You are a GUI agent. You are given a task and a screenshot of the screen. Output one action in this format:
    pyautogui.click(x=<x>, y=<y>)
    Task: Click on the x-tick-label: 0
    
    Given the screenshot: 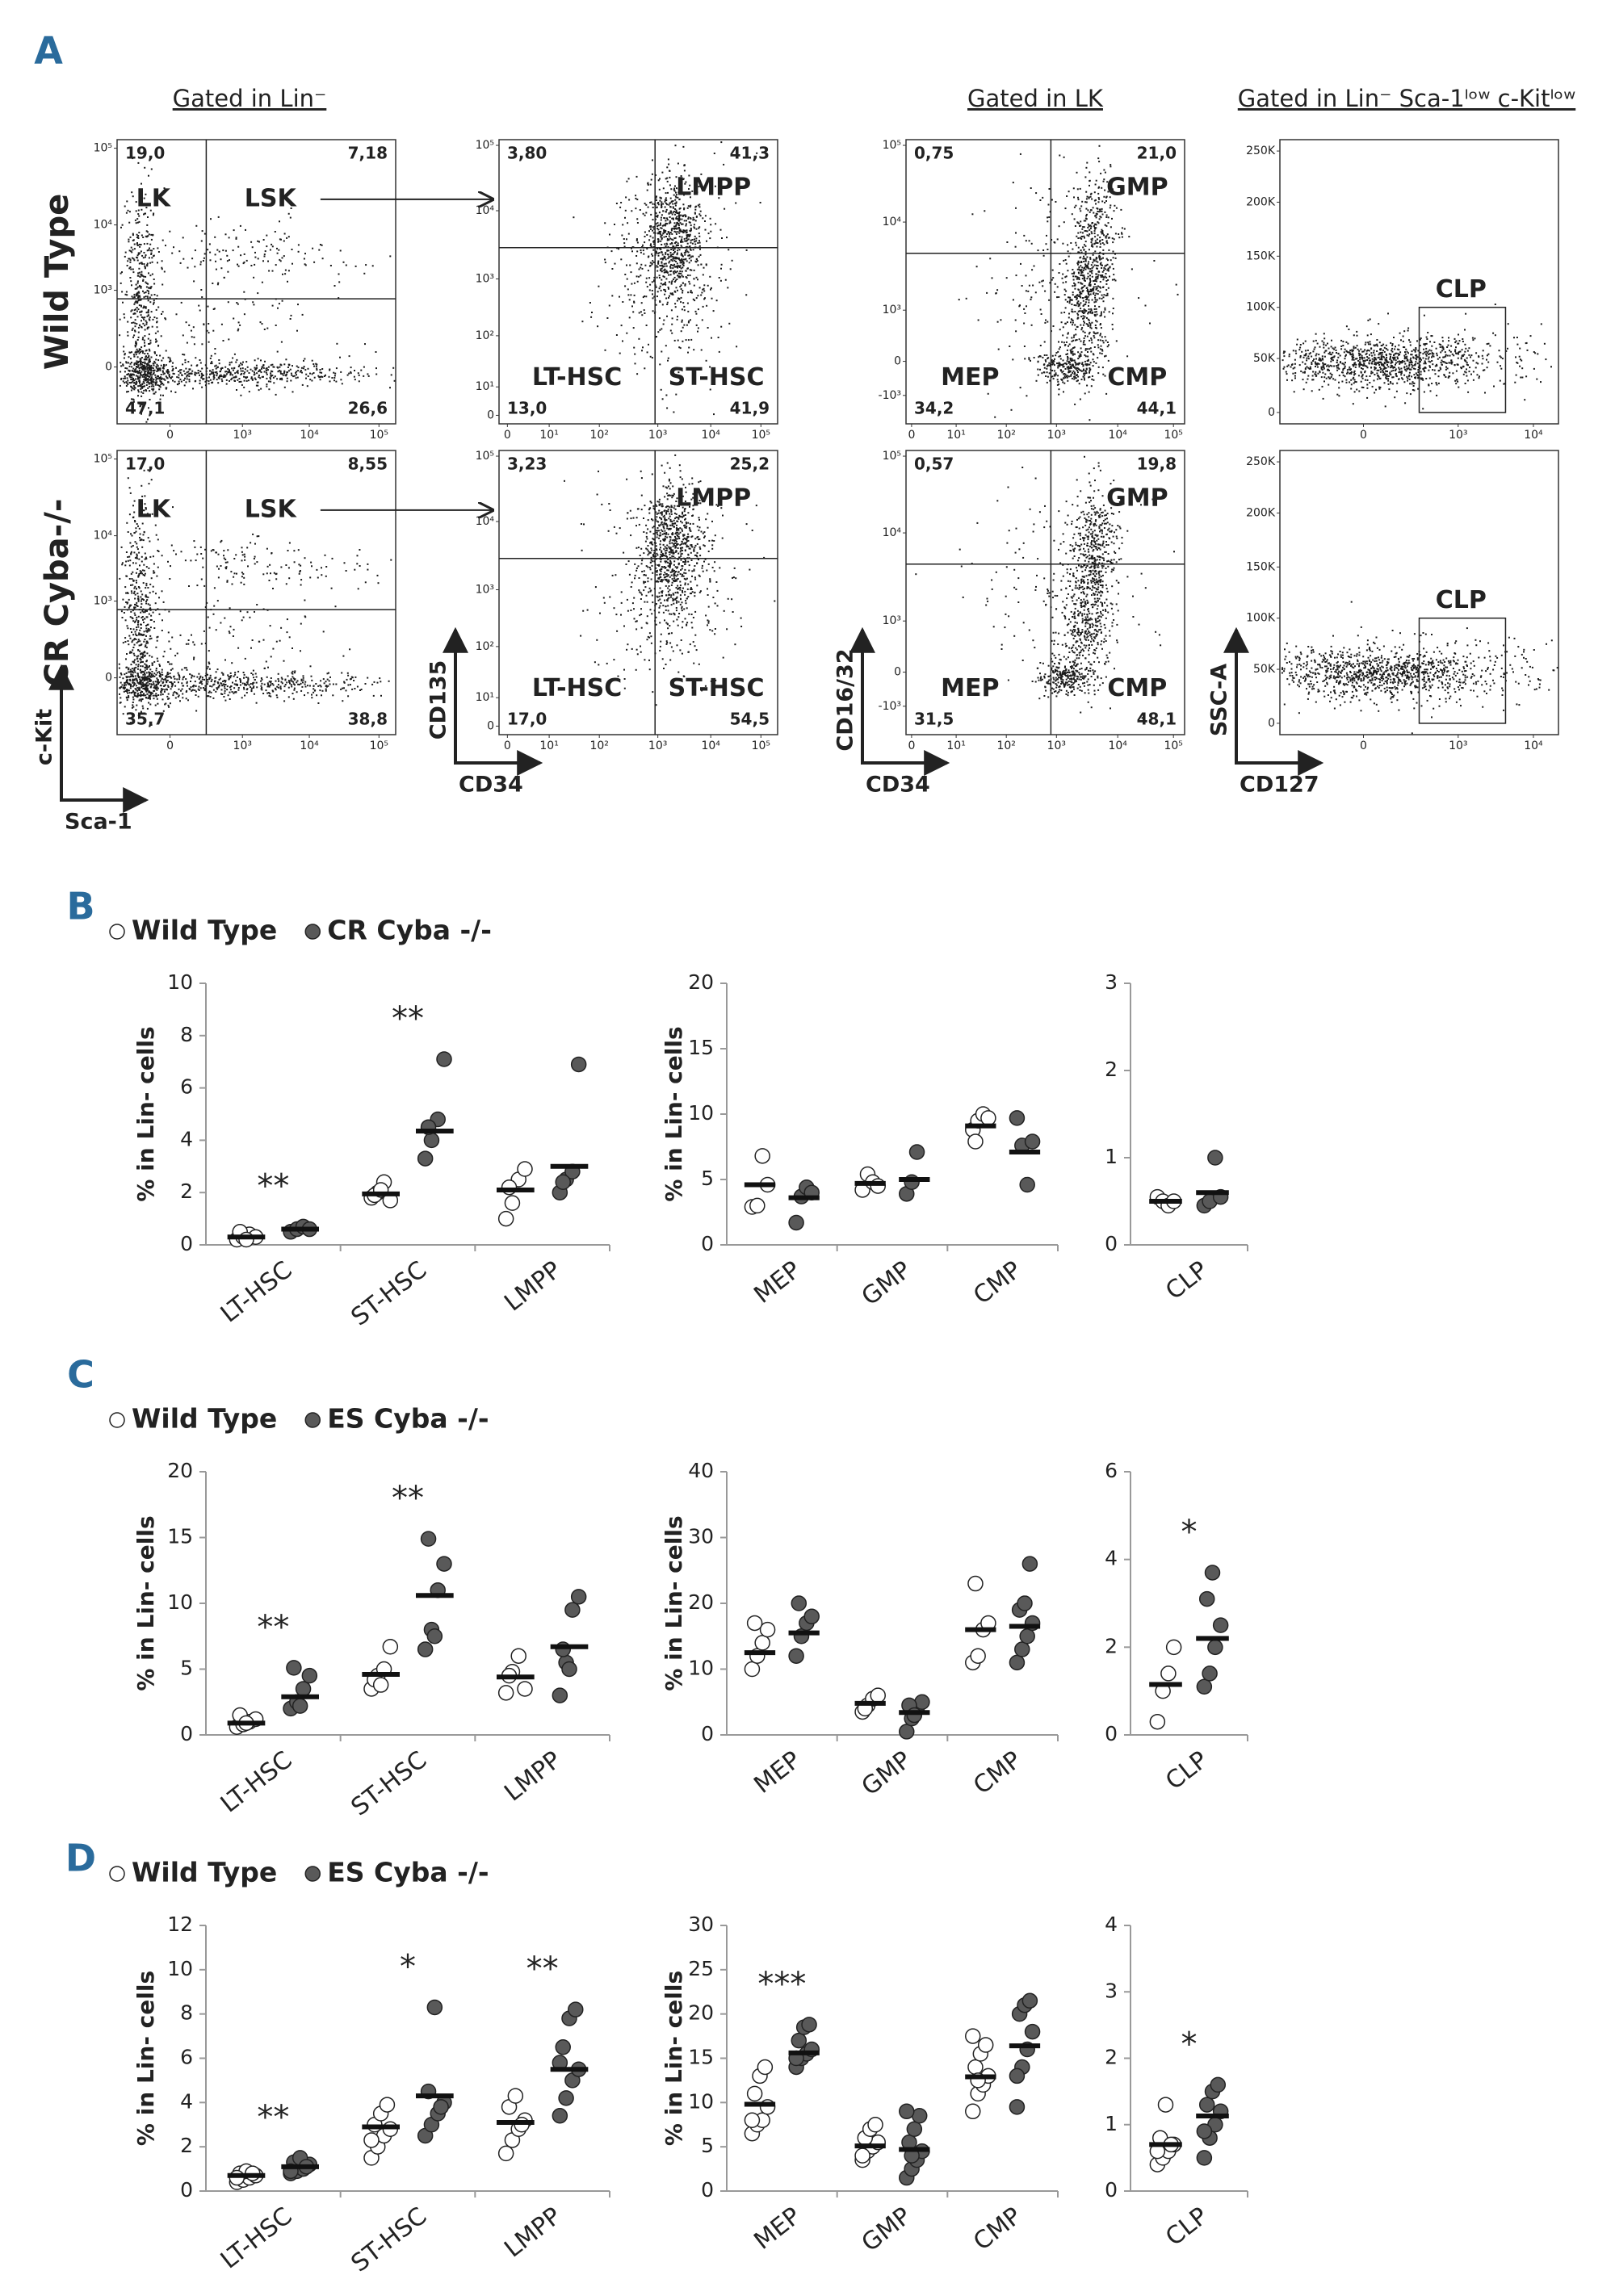 What is the action you would take?
    pyautogui.click(x=911, y=435)
    